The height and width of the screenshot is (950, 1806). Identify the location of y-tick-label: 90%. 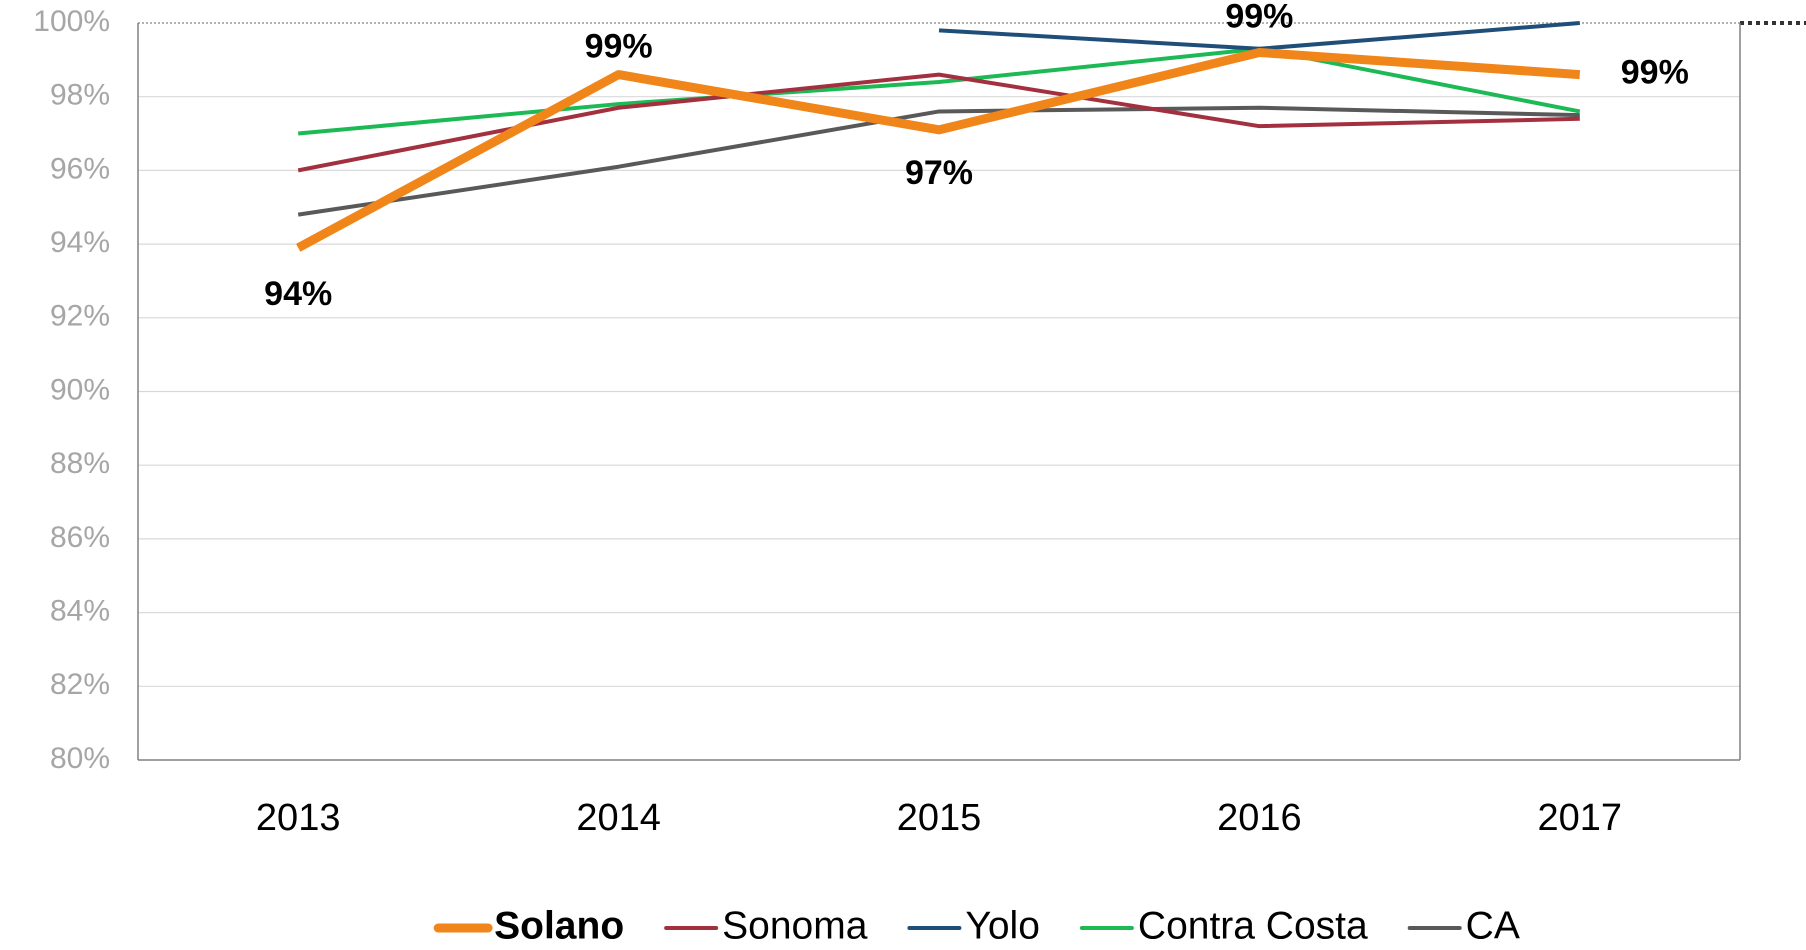
(80, 389).